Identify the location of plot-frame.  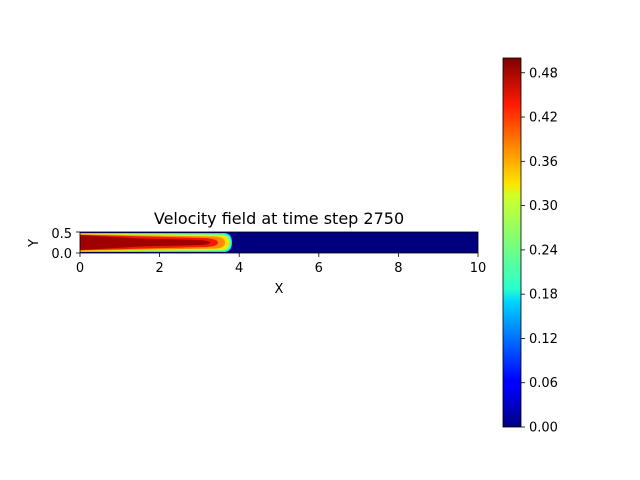
(279, 242).